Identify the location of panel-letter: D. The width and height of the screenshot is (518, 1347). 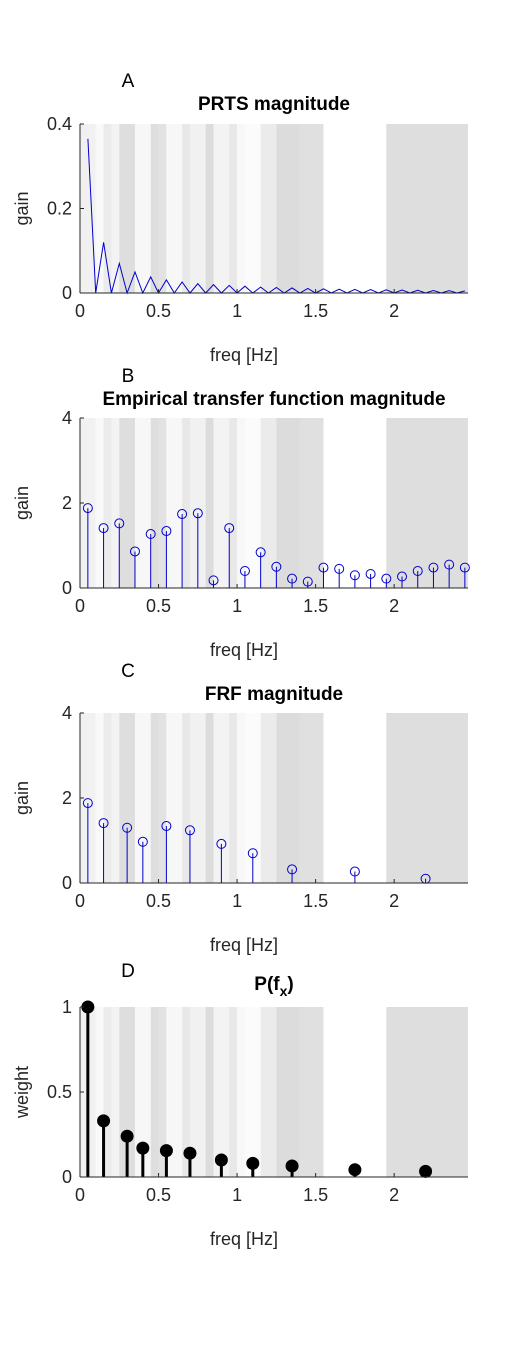
(128, 971).